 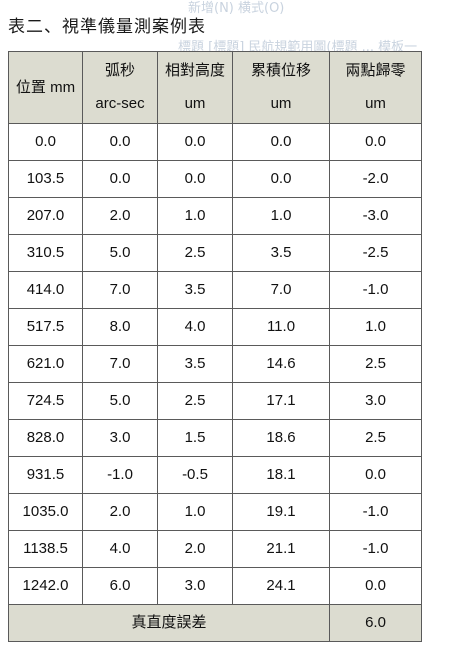 I want to click on header-two-point-zero-label: 兩點歸零, so click(x=375, y=70).